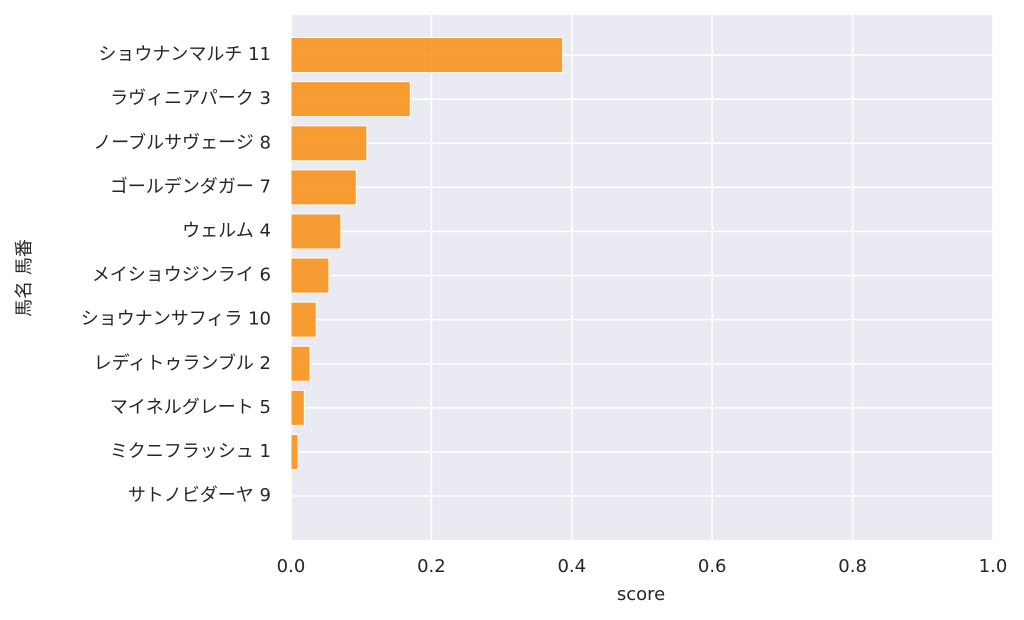  Describe the element at coordinates (852, 566) in the screenshot. I see `x-tick-label: 0.8` at that location.